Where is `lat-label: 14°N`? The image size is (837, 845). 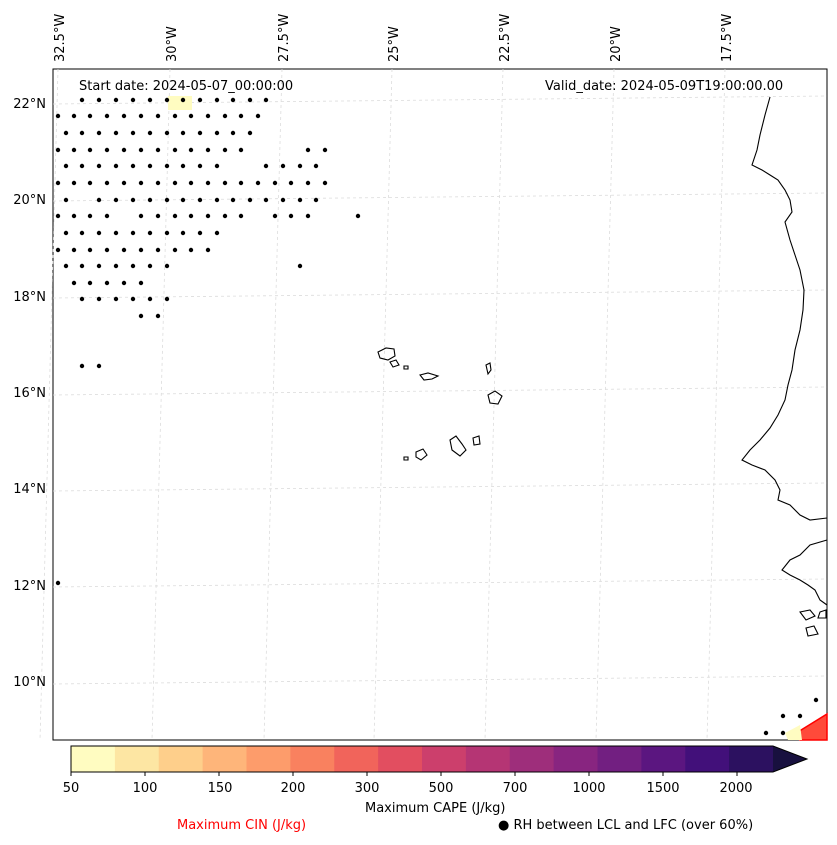
lat-label: 14°N is located at coordinates (29, 489).